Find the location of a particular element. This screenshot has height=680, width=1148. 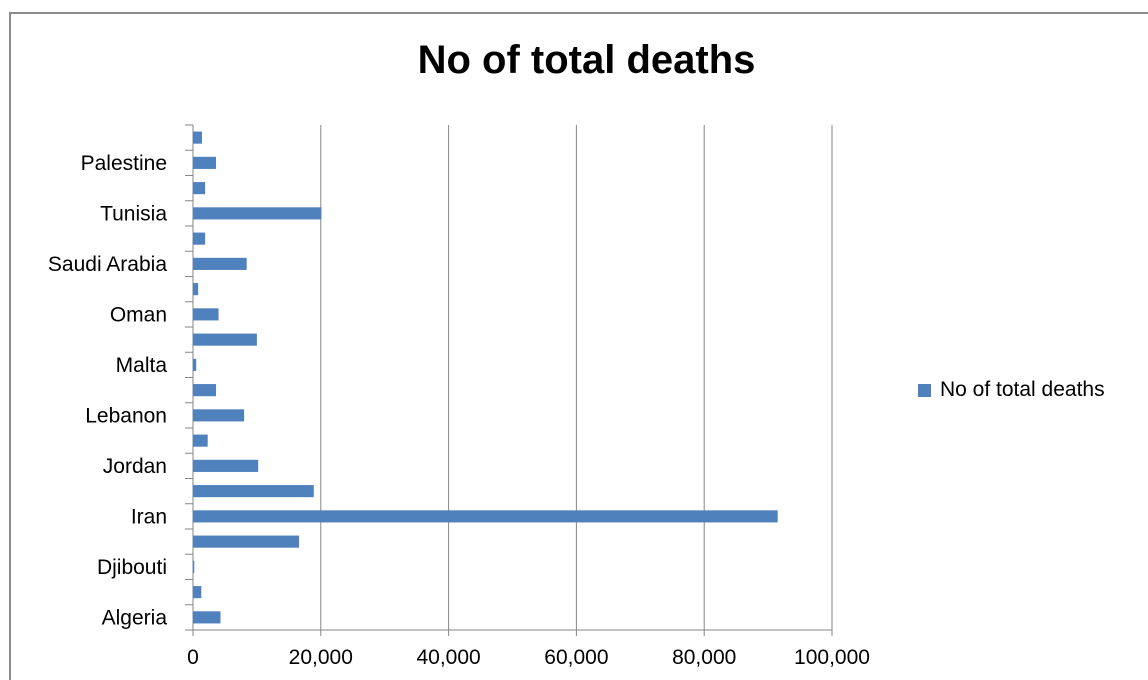

y-tick-label: Iran is located at coordinates (149, 516).